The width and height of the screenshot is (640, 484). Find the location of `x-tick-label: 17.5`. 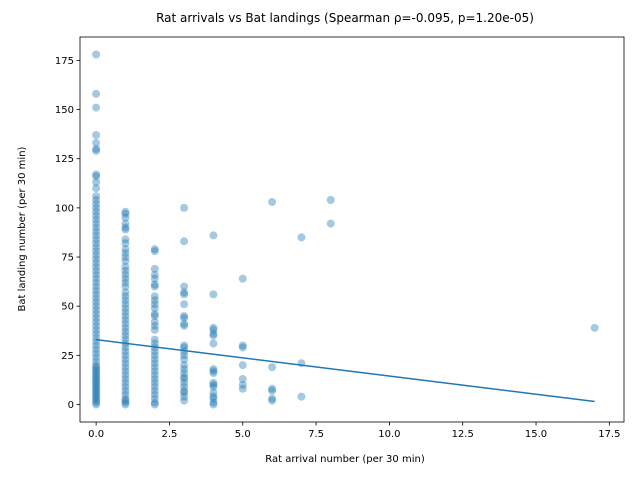

x-tick-label: 17.5 is located at coordinates (609, 434).